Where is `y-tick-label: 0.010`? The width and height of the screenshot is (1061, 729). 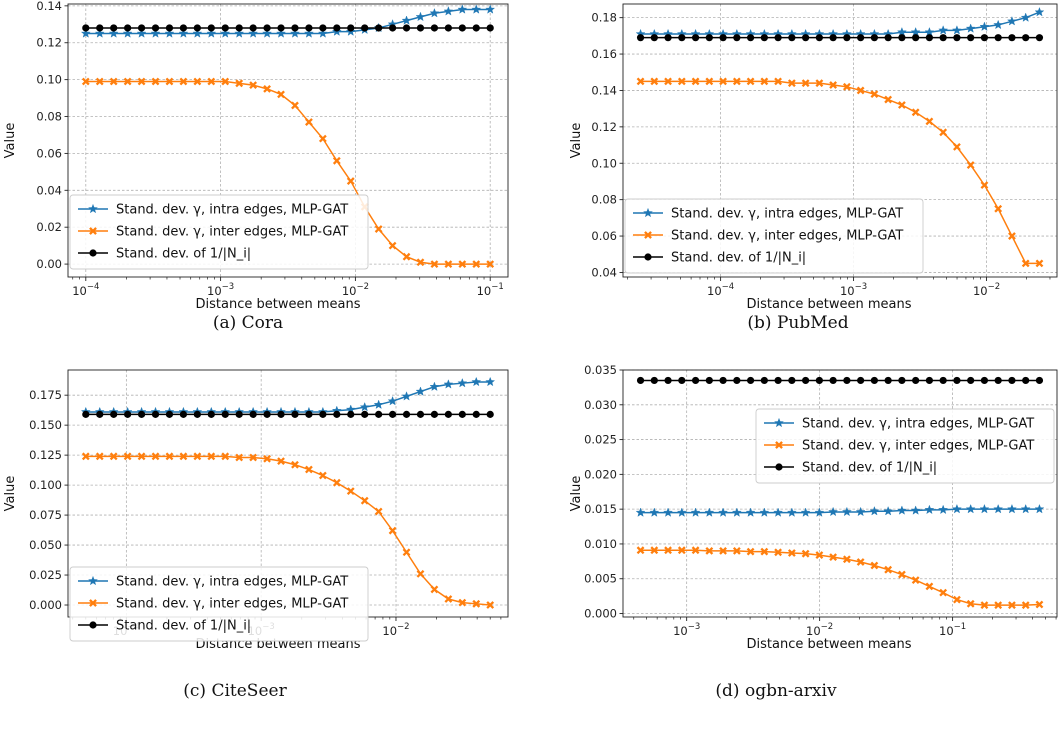 y-tick-label: 0.010 is located at coordinates (600, 544).